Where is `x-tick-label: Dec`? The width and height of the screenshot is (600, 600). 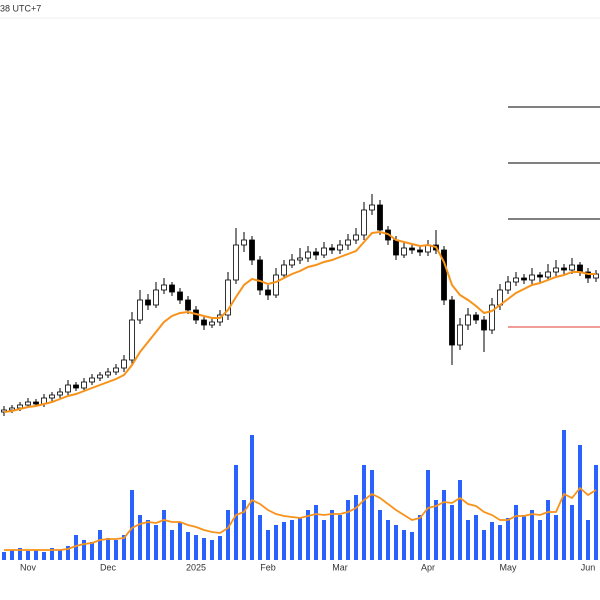
x-tick-label: Dec is located at coordinates (108, 567).